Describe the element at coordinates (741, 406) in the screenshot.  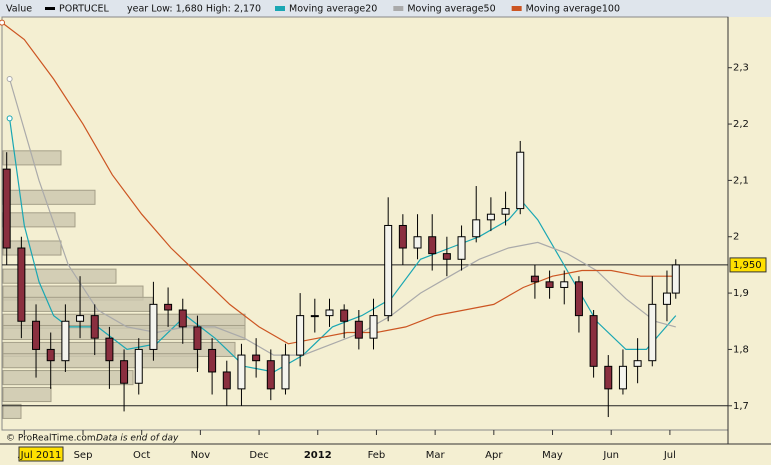
I see `y-tick-label: 1,7` at that location.